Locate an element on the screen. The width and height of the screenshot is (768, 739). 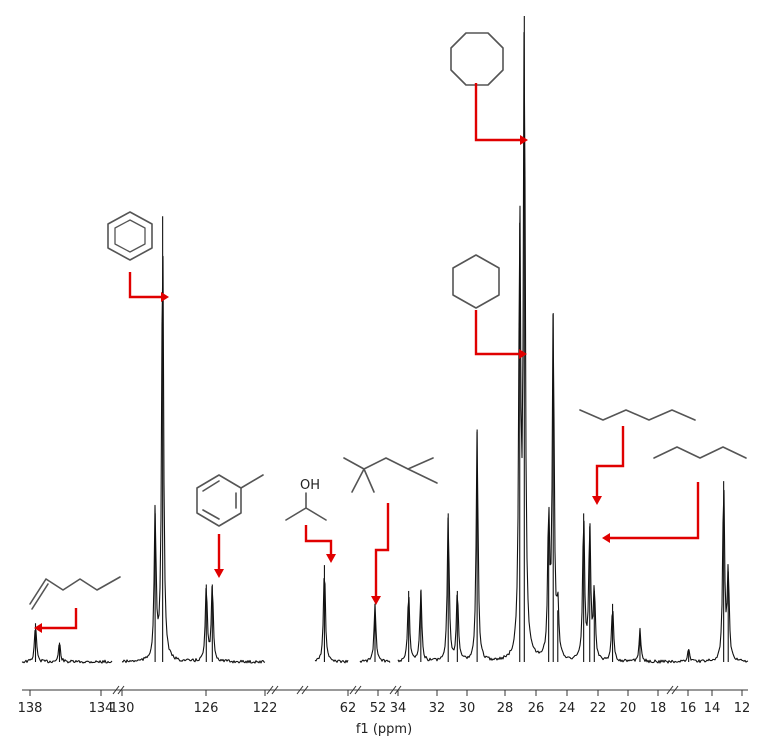
x-tick-label: 16 is located at coordinates (688, 708).